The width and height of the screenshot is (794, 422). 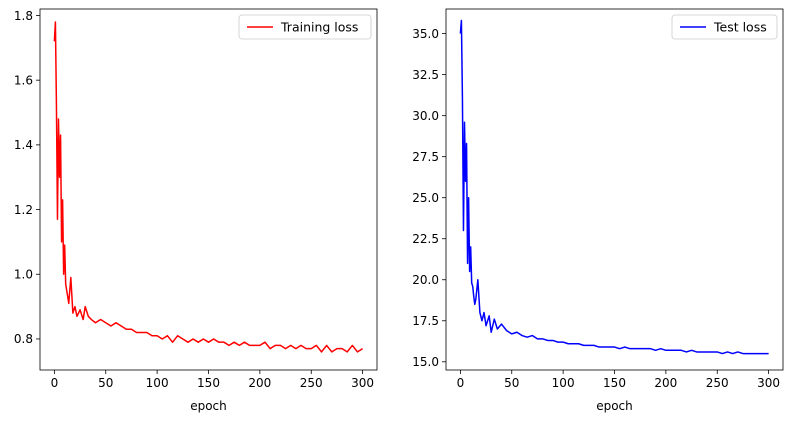 I want to click on training-loss-y-tick-label: 1.2, so click(x=23, y=210).